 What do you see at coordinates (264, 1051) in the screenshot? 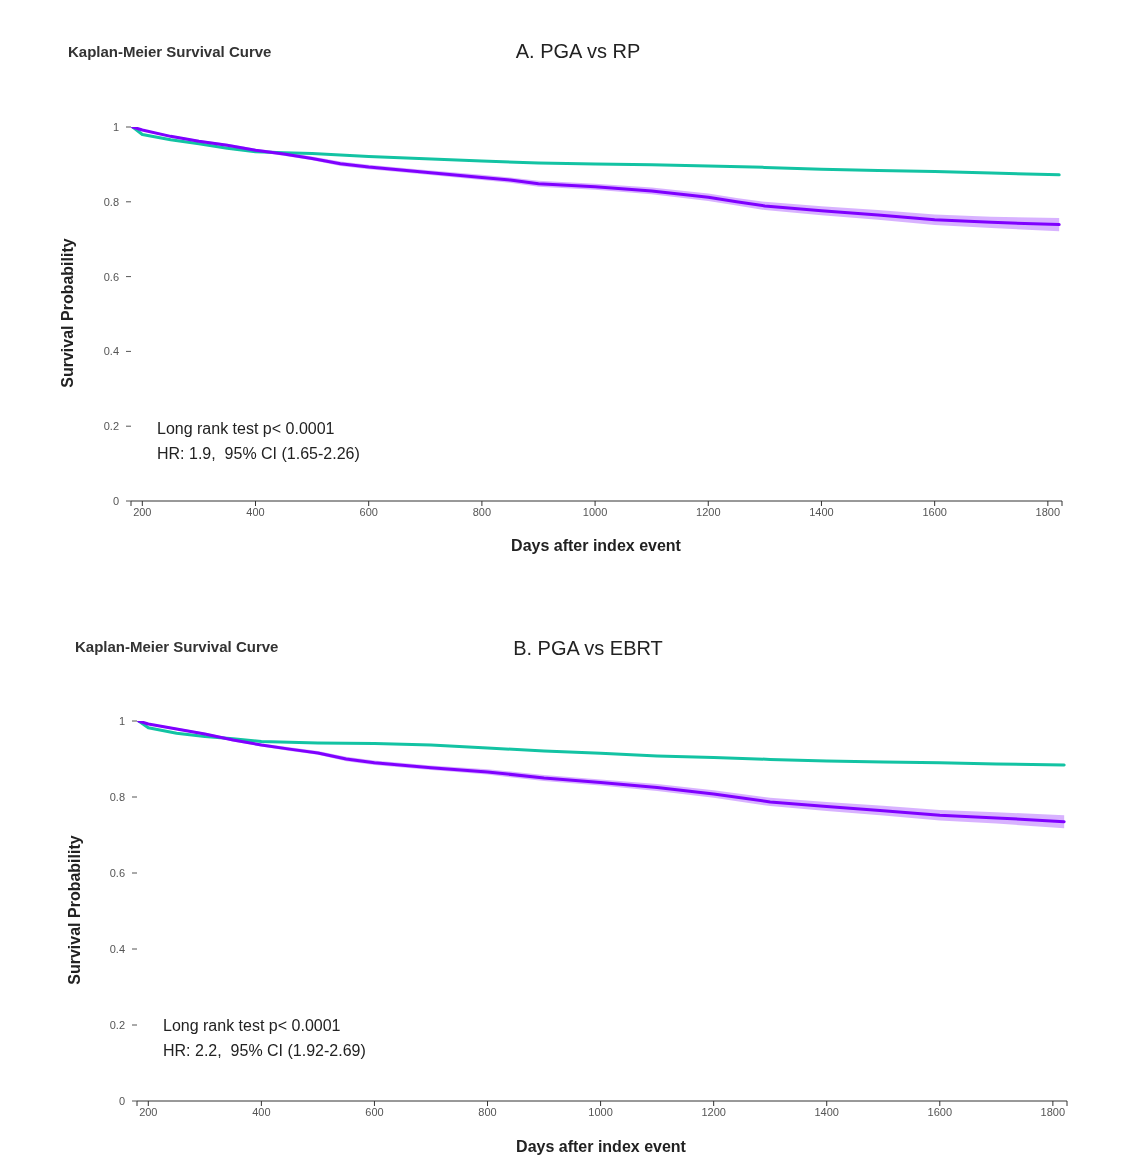
I see `annotation: HR: 2.2, 95% CI (1.92-2.69)` at bounding box center [264, 1051].